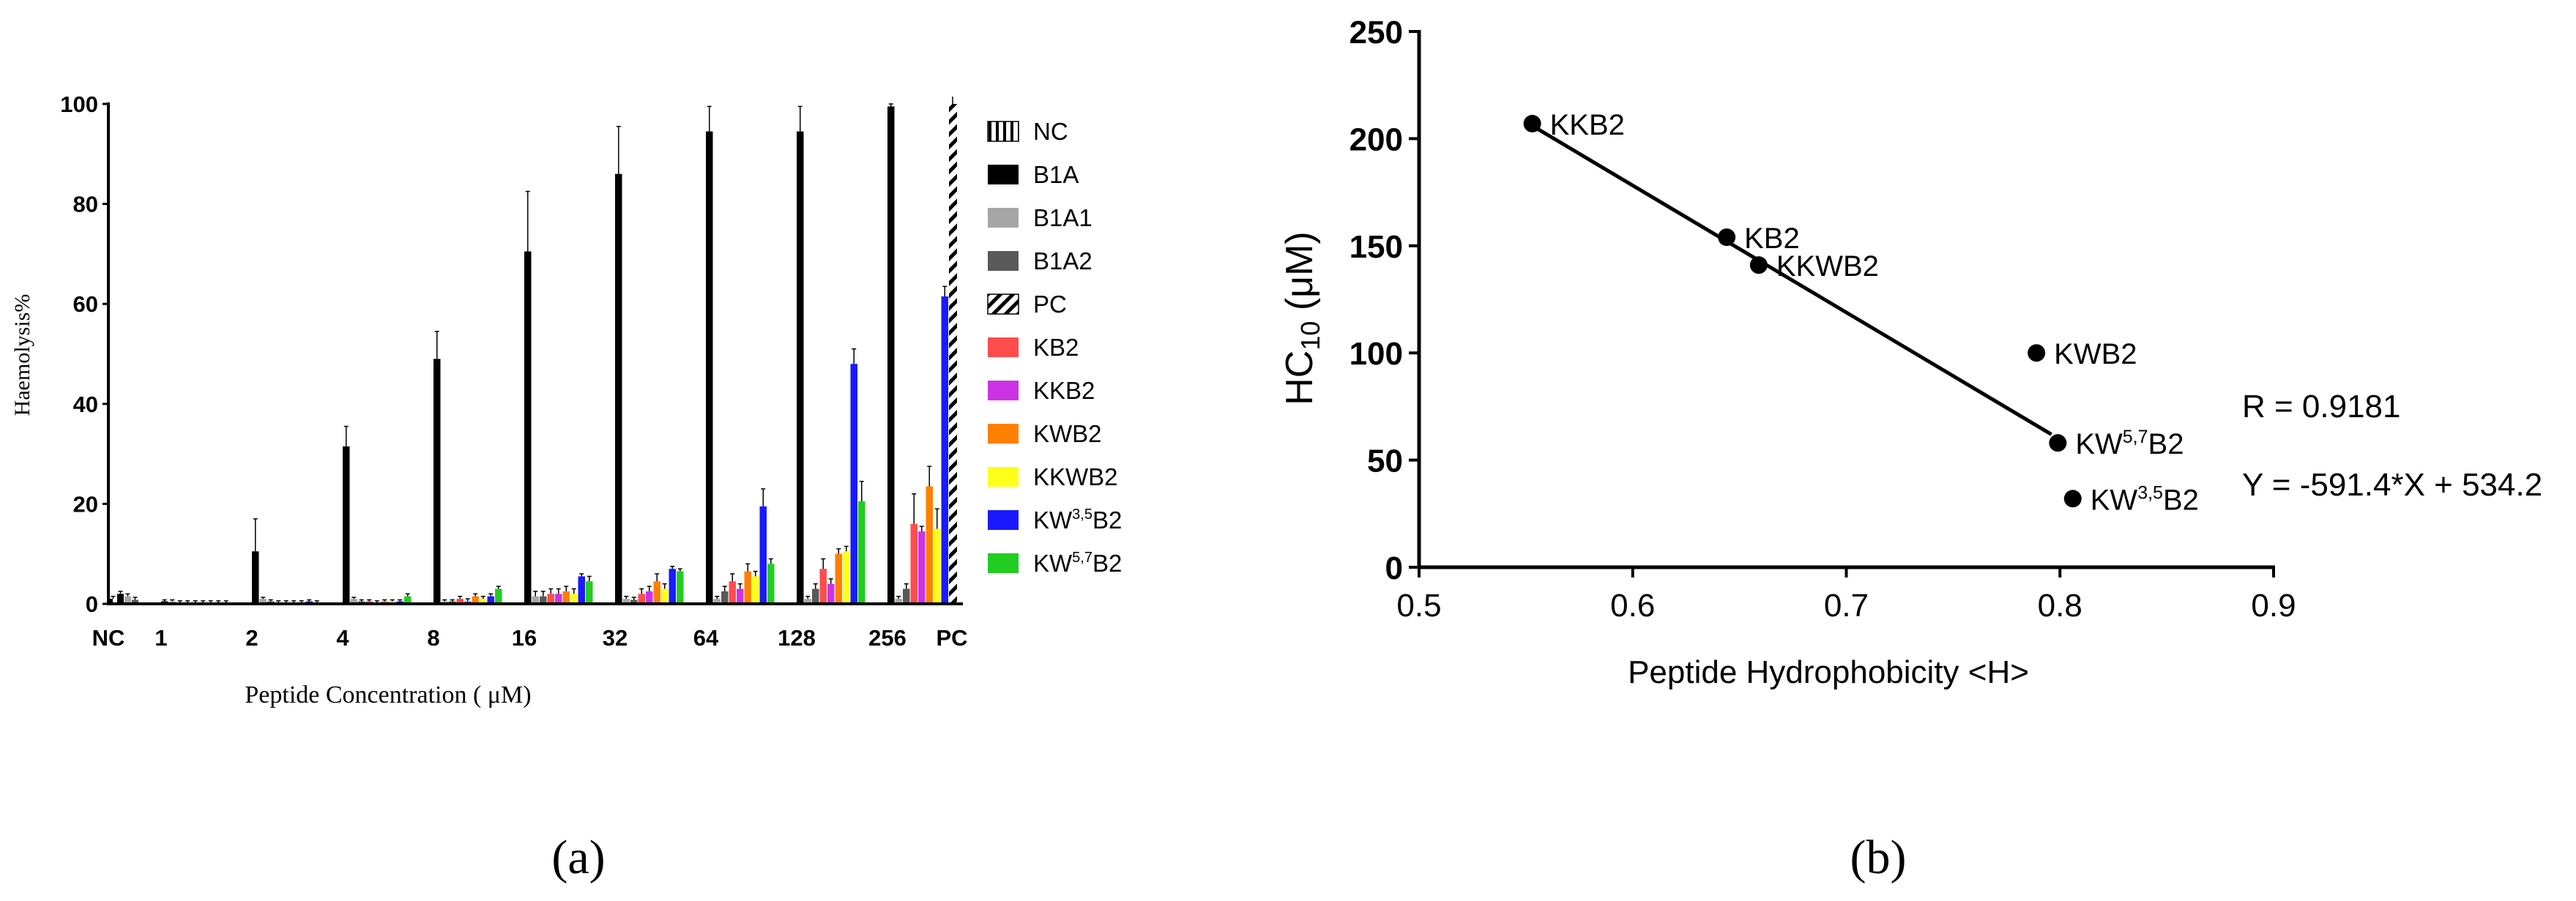  I want to click on point-kkwb2, so click(1758, 265).